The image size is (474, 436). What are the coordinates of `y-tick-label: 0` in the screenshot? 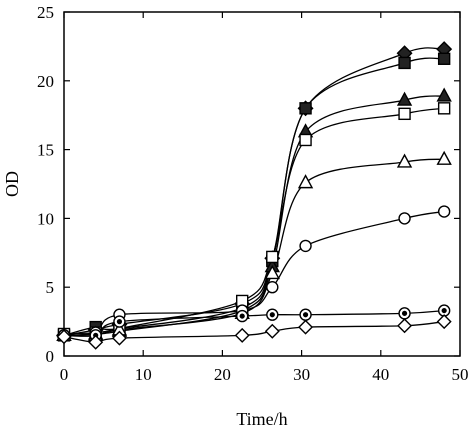 It's located at (50, 356).